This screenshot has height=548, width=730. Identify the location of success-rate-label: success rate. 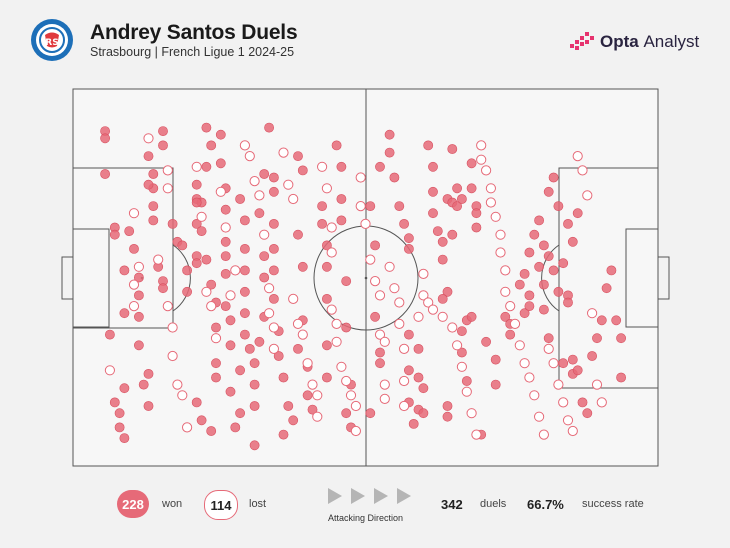
(613, 504).